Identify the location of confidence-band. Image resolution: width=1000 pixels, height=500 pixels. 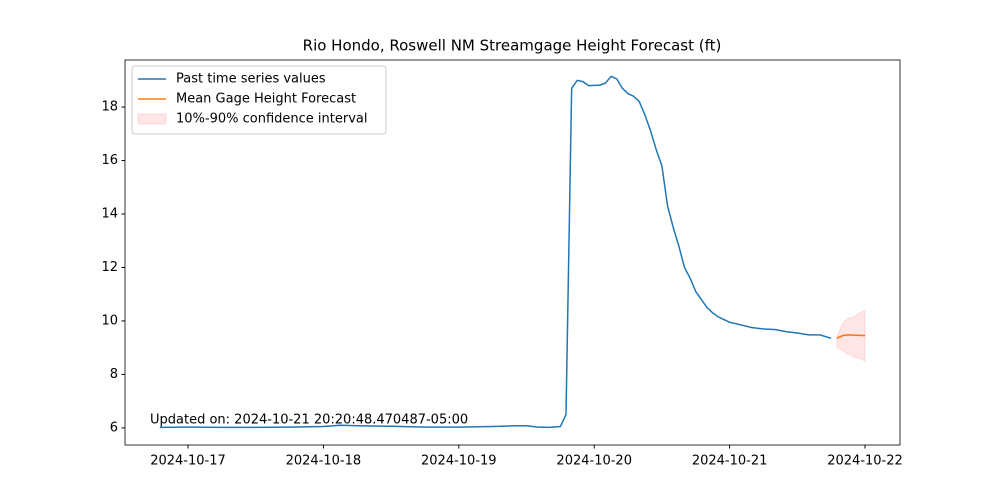
(851, 335).